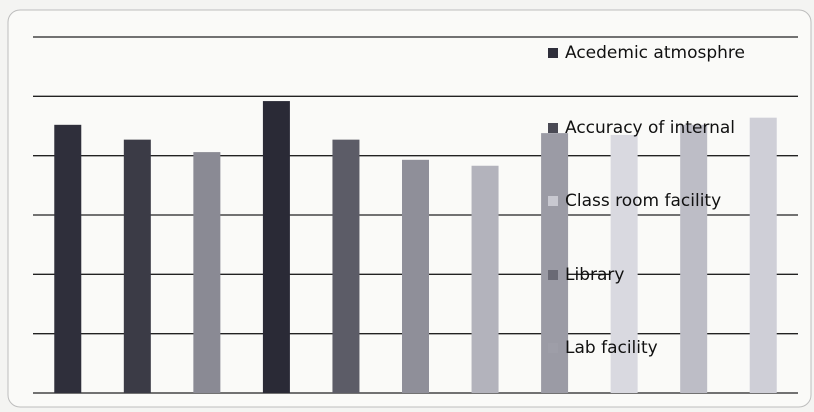 The height and width of the screenshot is (412, 814). What do you see at coordinates (655, 53) in the screenshot?
I see `legend-label: Acedemic atmosphre` at bounding box center [655, 53].